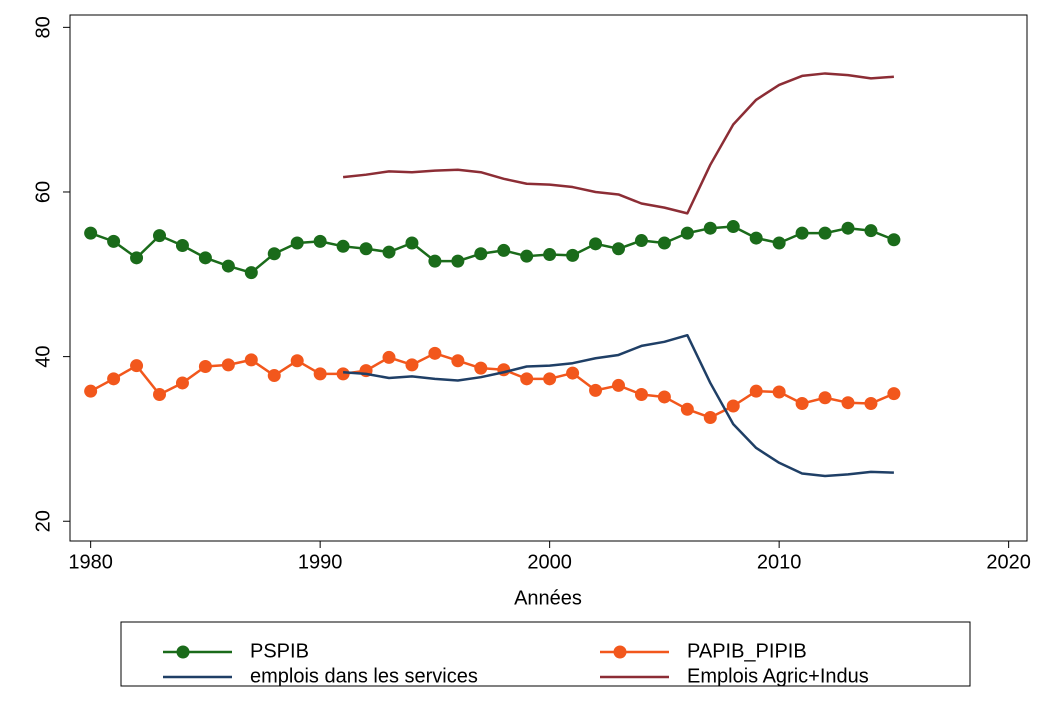 The height and width of the screenshot is (711, 1042). What do you see at coordinates (43, 27) in the screenshot?
I see `y-tick-label: 80` at bounding box center [43, 27].